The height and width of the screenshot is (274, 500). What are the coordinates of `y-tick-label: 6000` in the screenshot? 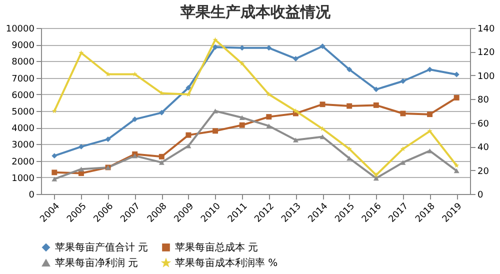 It's located at (23, 95).